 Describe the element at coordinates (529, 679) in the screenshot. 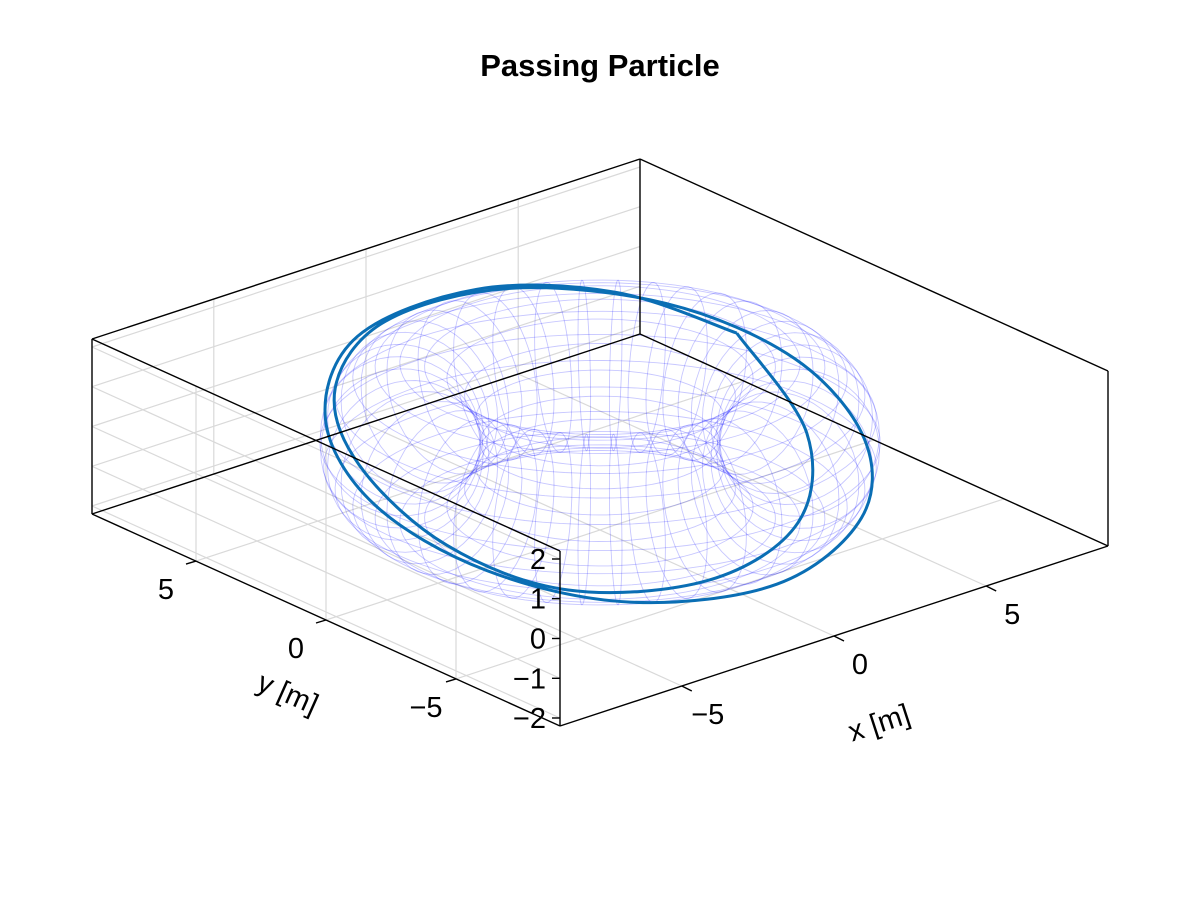

I see `z-tick-label: −1` at that location.